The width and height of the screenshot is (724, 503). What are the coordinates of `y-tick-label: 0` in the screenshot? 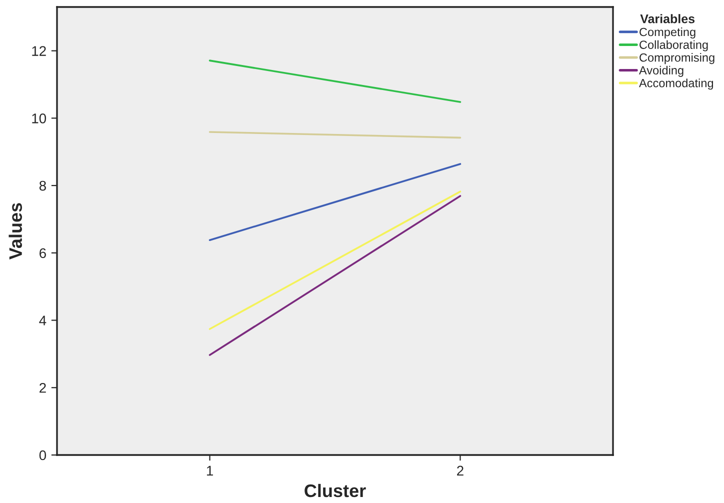 It's located at (42, 455).